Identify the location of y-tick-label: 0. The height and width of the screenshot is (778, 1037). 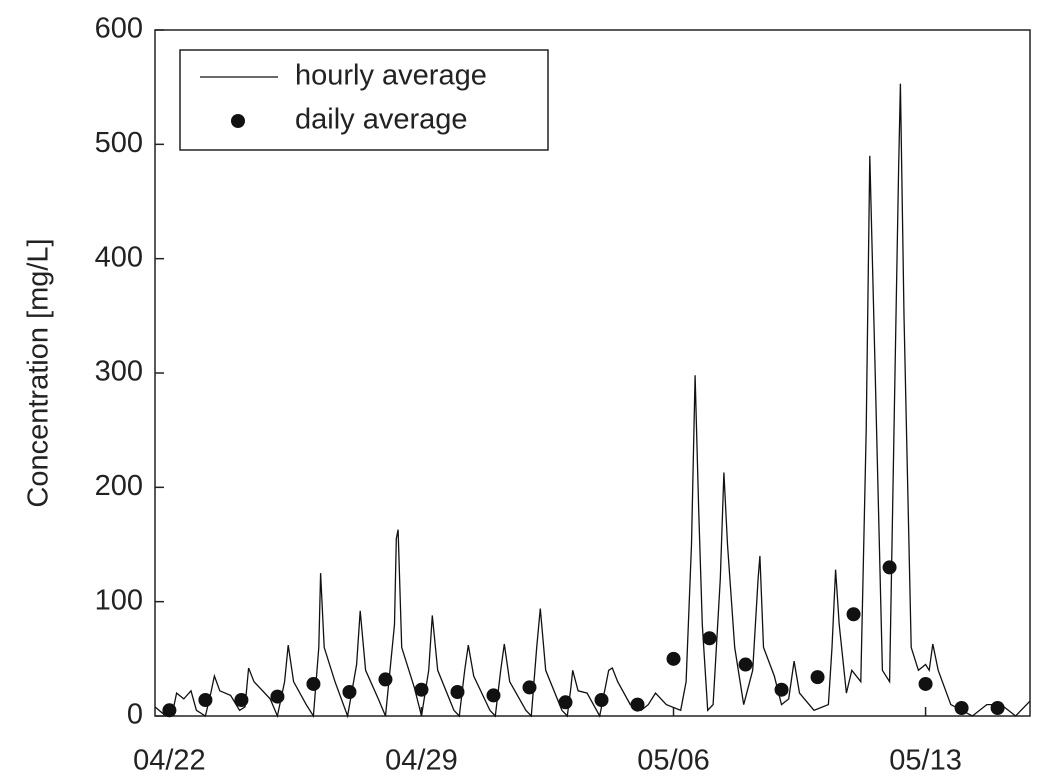
(135, 715).